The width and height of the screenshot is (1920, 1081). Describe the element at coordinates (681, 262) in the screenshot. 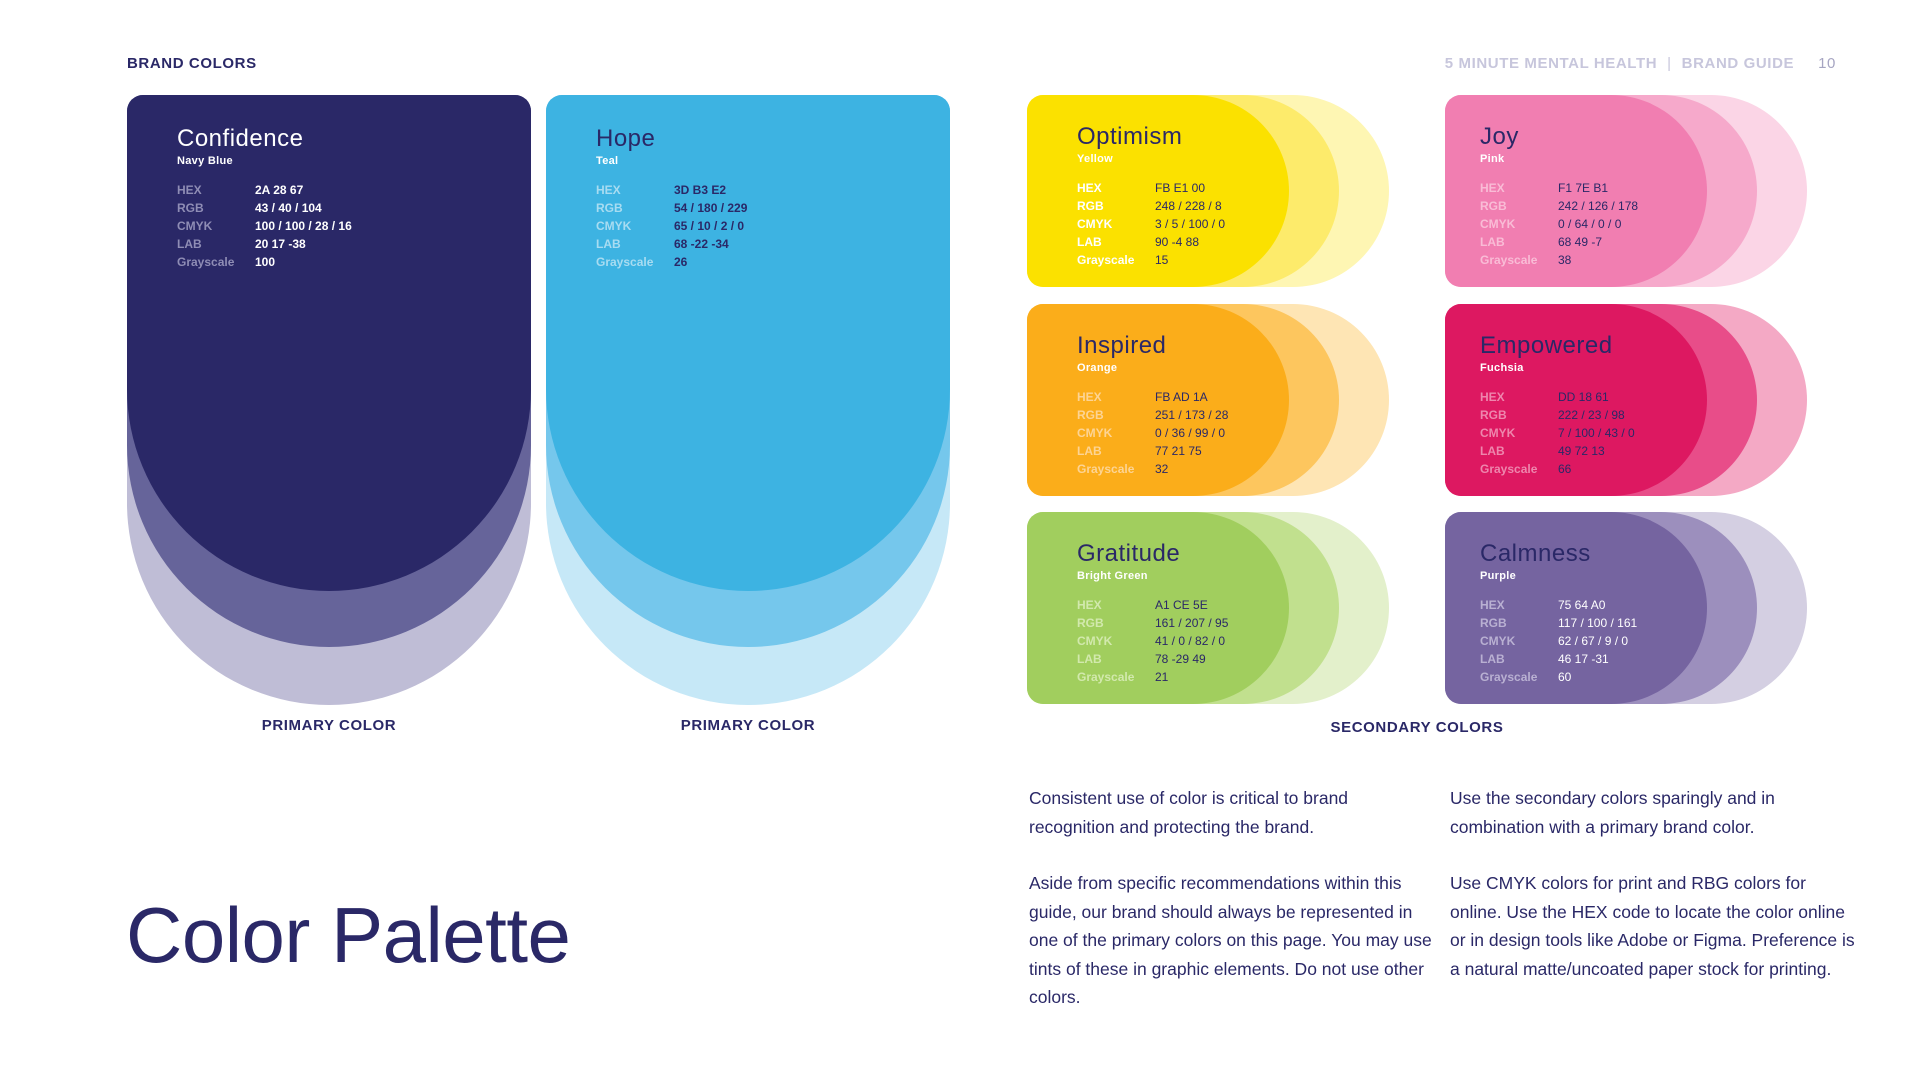

I see `spec-grayscale: 26` at that location.